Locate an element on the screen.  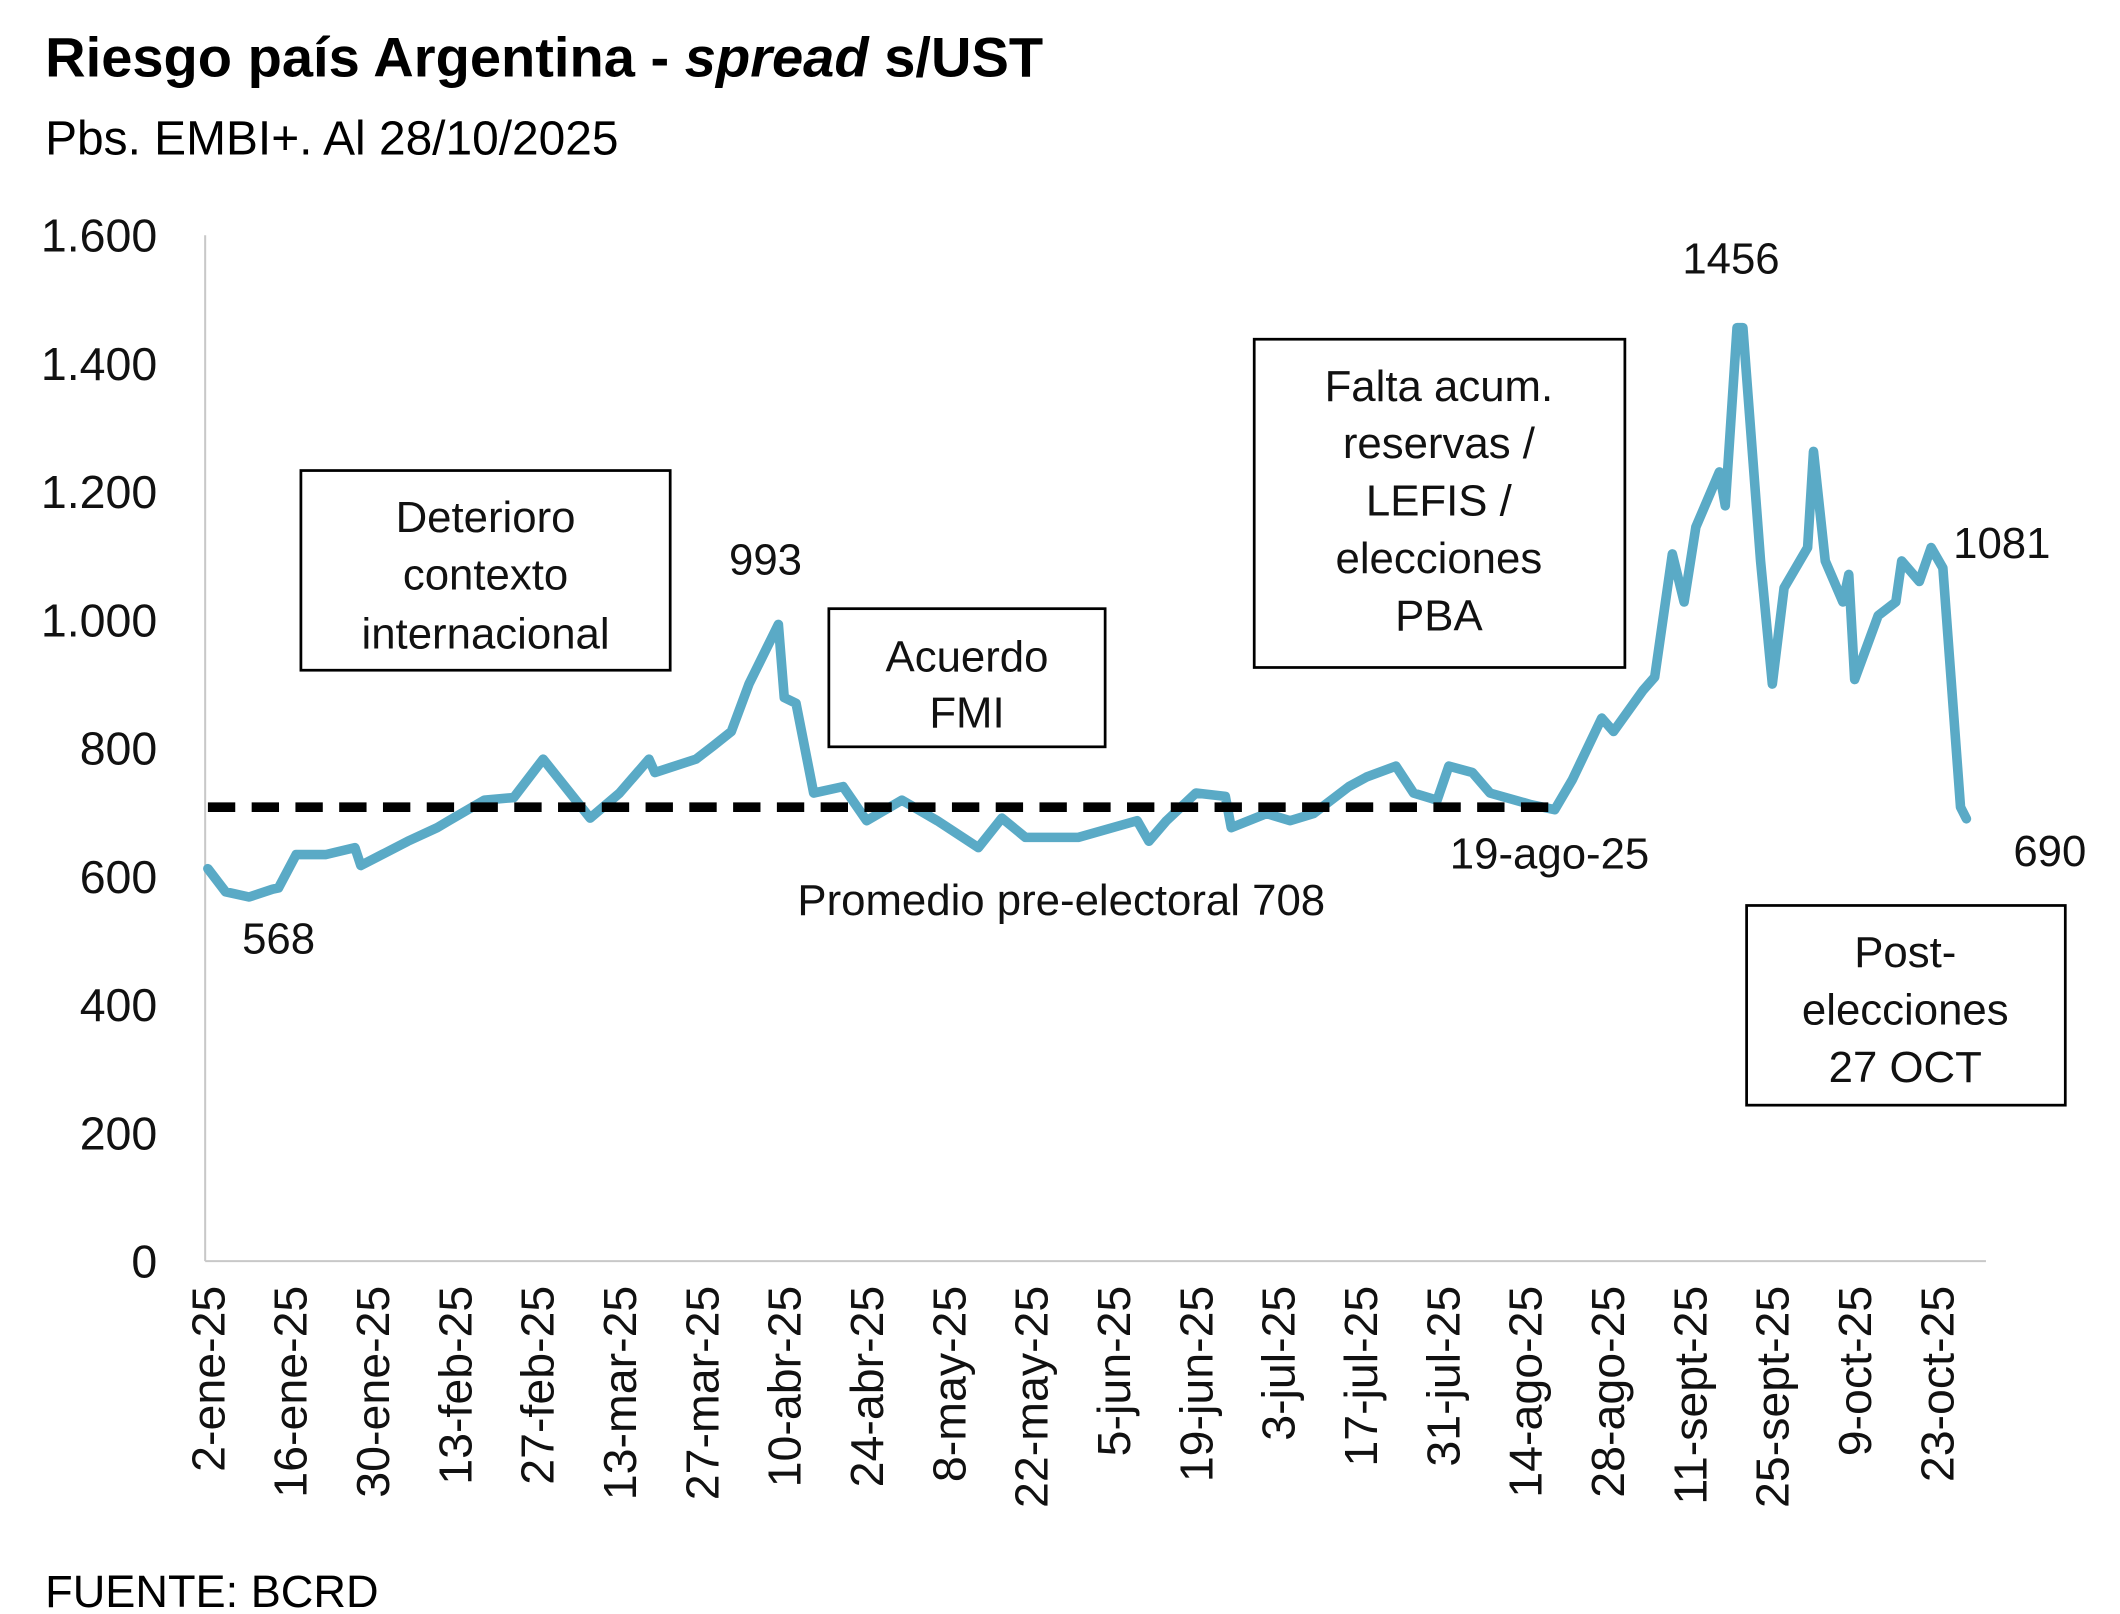
reference-end-date-label: 19-ago-25 is located at coordinates (1549, 854).